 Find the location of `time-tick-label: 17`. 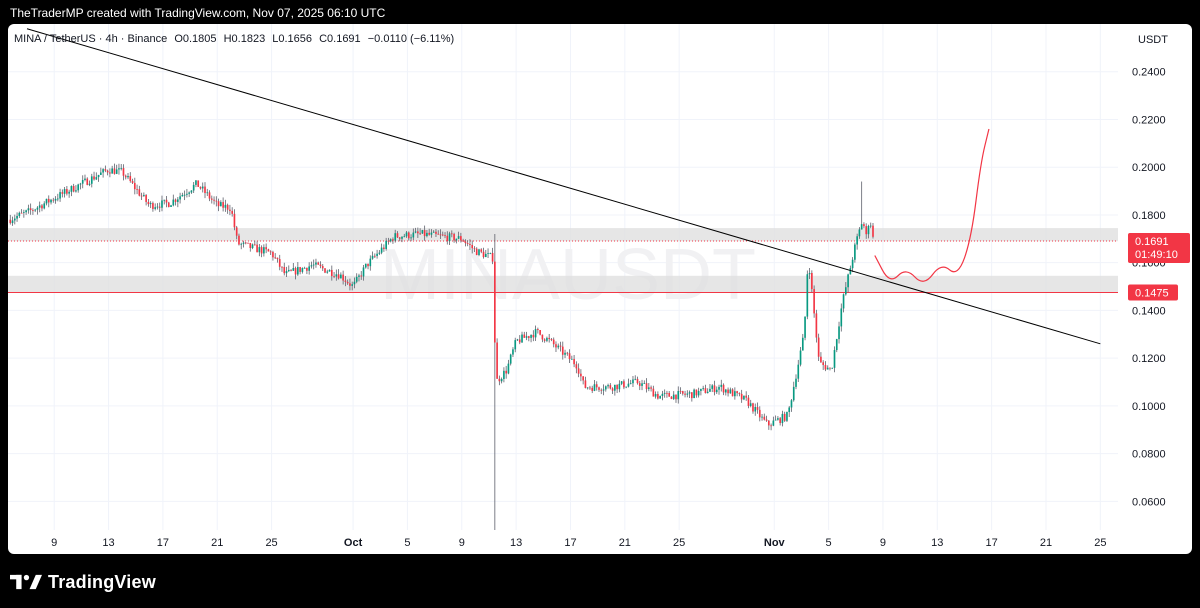

time-tick-label: 17 is located at coordinates (570, 543).